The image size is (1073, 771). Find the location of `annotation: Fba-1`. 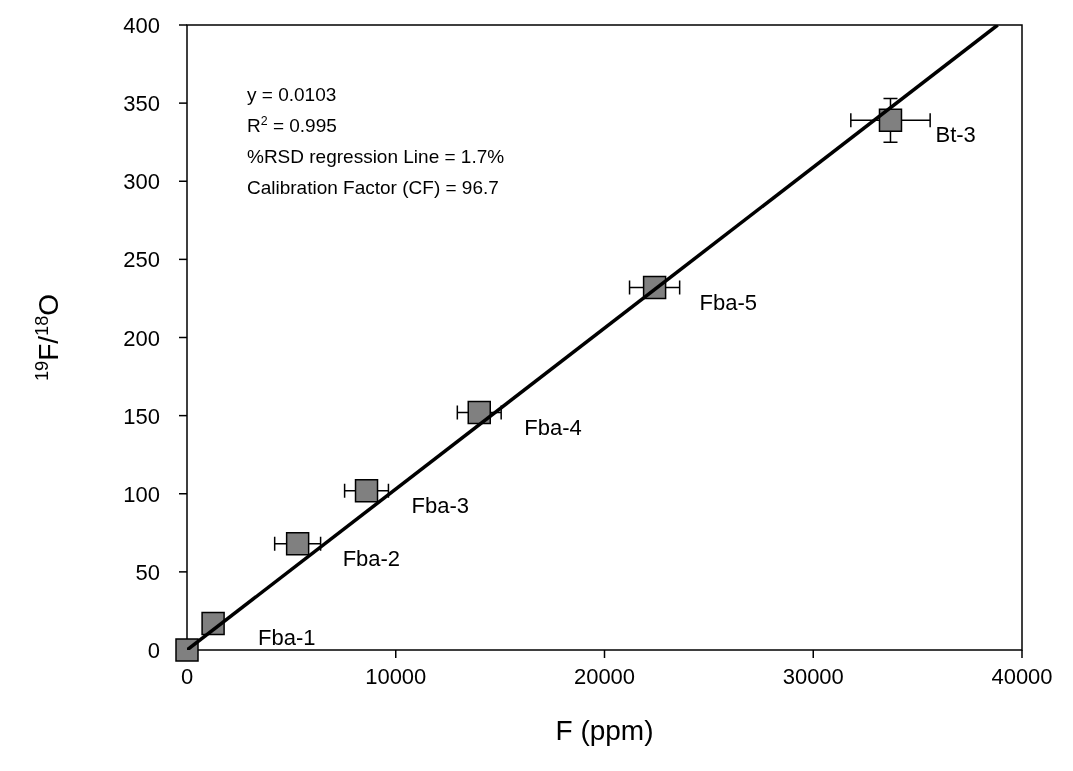

annotation: Fba-1 is located at coordinates (287, 638).